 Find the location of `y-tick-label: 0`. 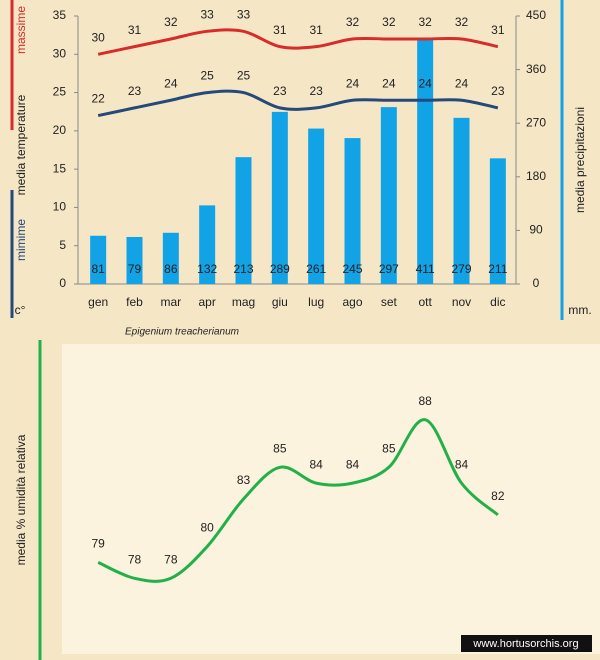

y-tick-label: 0 is located at coordinates (62, 283).